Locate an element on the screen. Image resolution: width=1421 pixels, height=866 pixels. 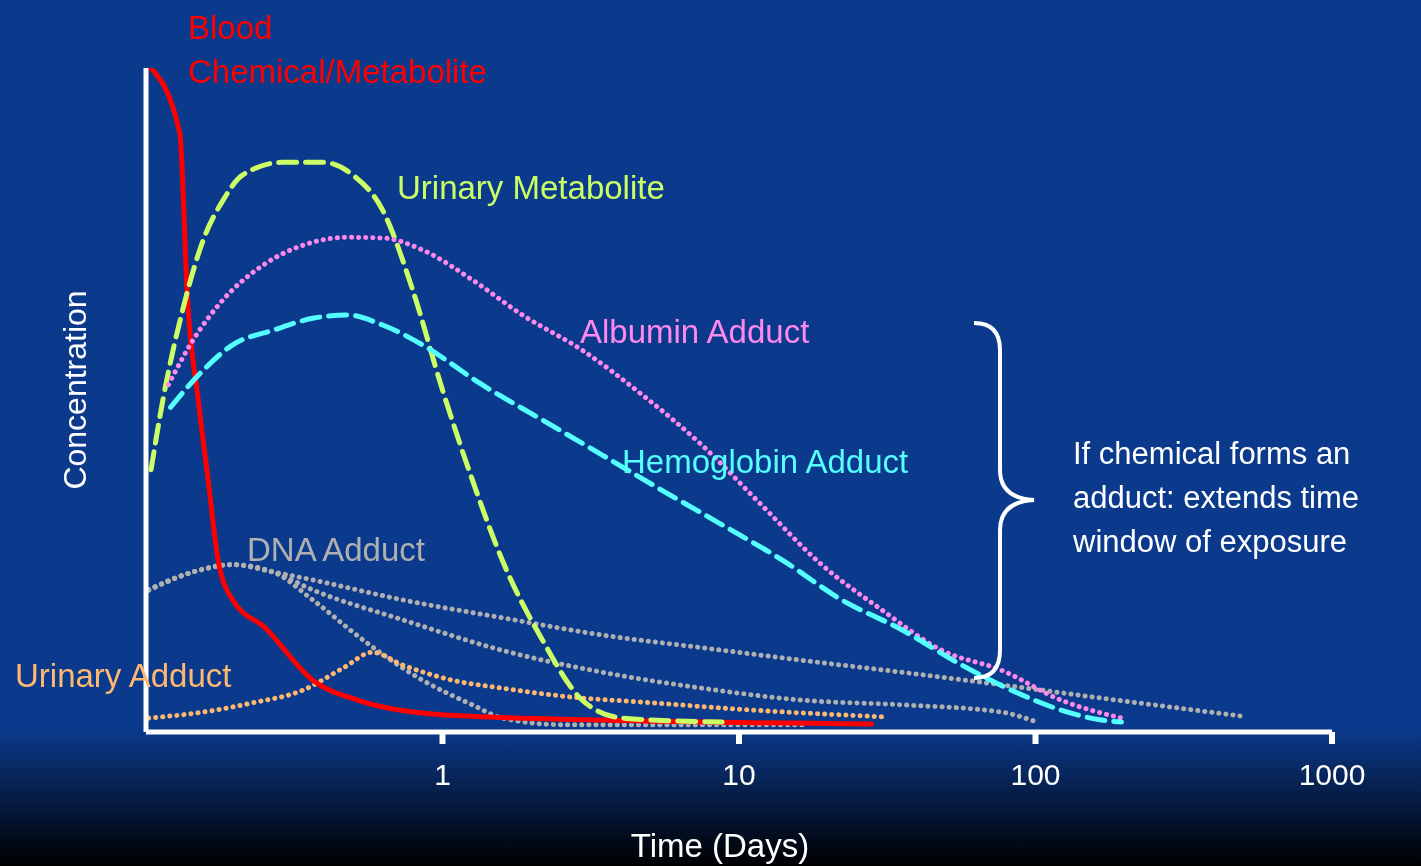
x-tick-label: 100 is located at coordinates (1035, 775).